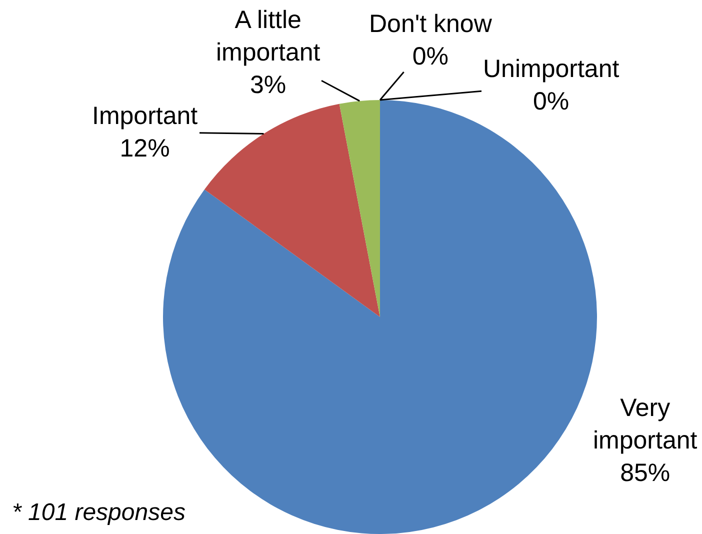 The image size is (702, 534). What do you see at coordinates (430, 24) in the screenshot?
I see `category-label: Don't know` at bounding box center [430, 24].